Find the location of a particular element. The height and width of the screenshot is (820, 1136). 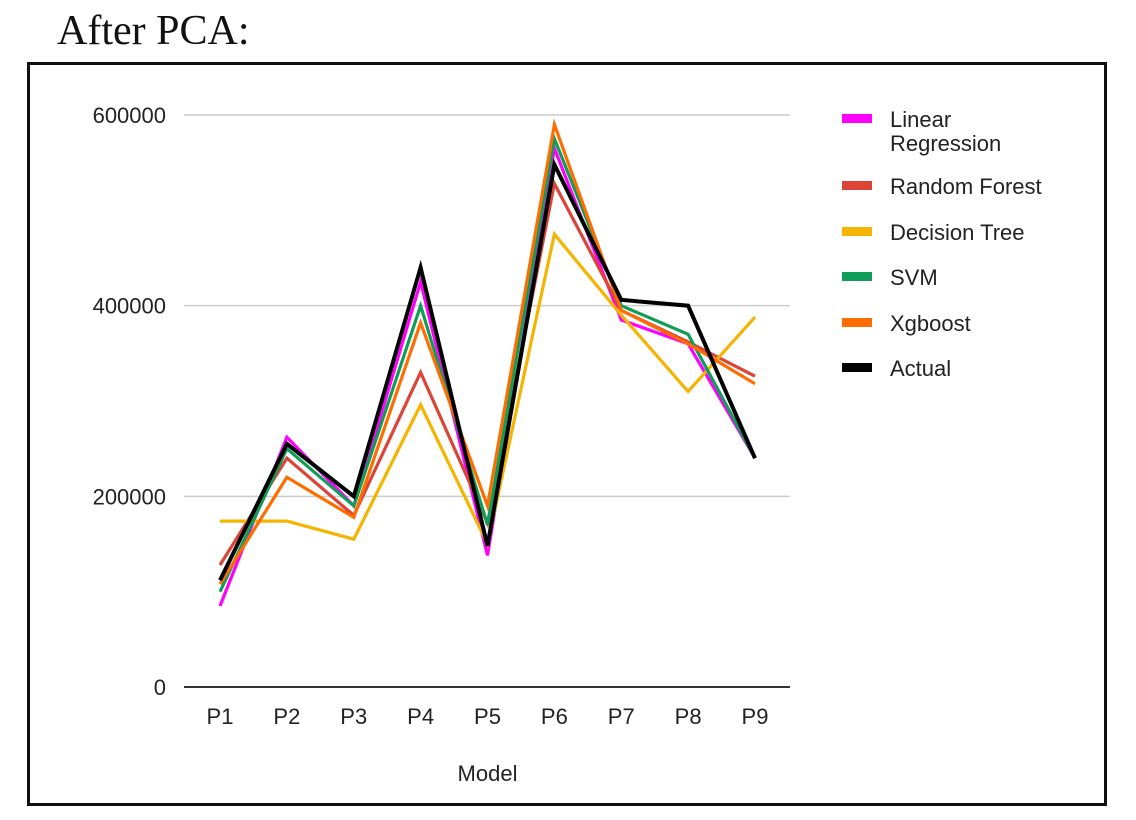

x-tick-label: P7 is located at coordinates (621, 716).